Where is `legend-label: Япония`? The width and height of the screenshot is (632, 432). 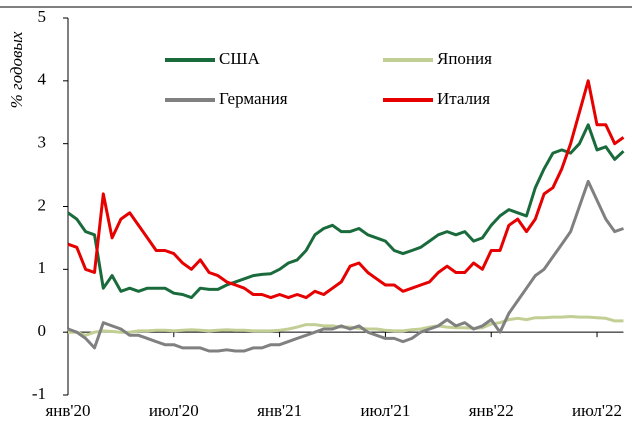 legend-label: Япония is located at coordinates (464, 58).